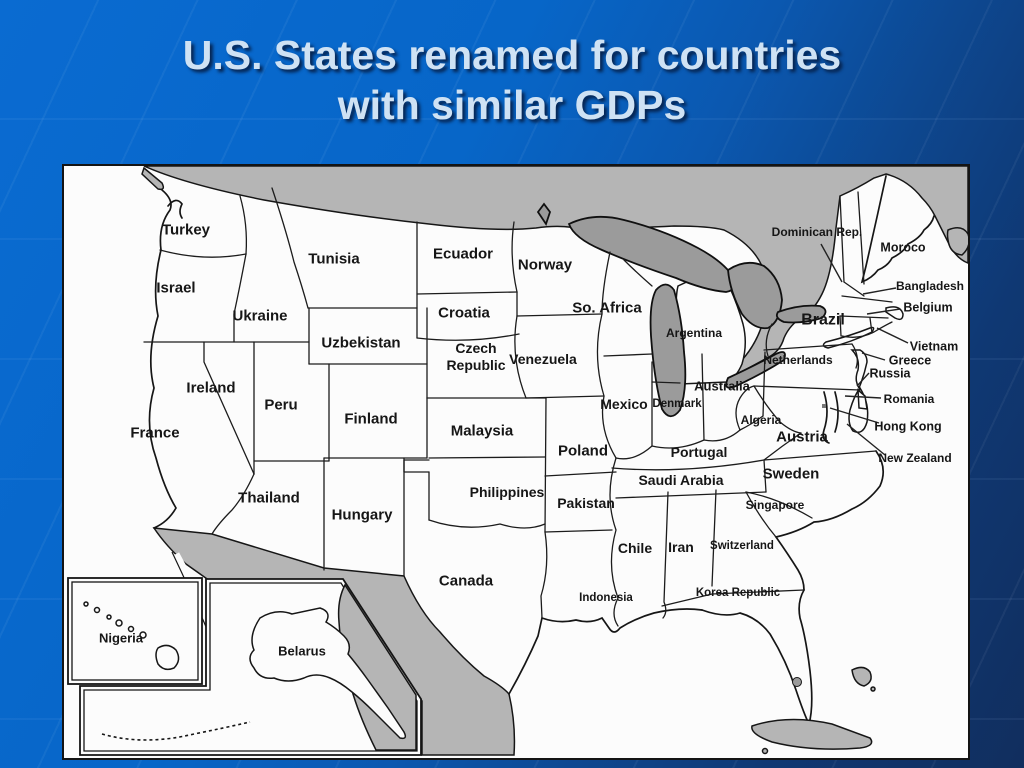 Image resolution: width=1024 pixels, height=768 pixels. What do you see at coordinates (859, 369) in the screenshot?
I see `state-new-jersey` at bounding box center [859, 369].